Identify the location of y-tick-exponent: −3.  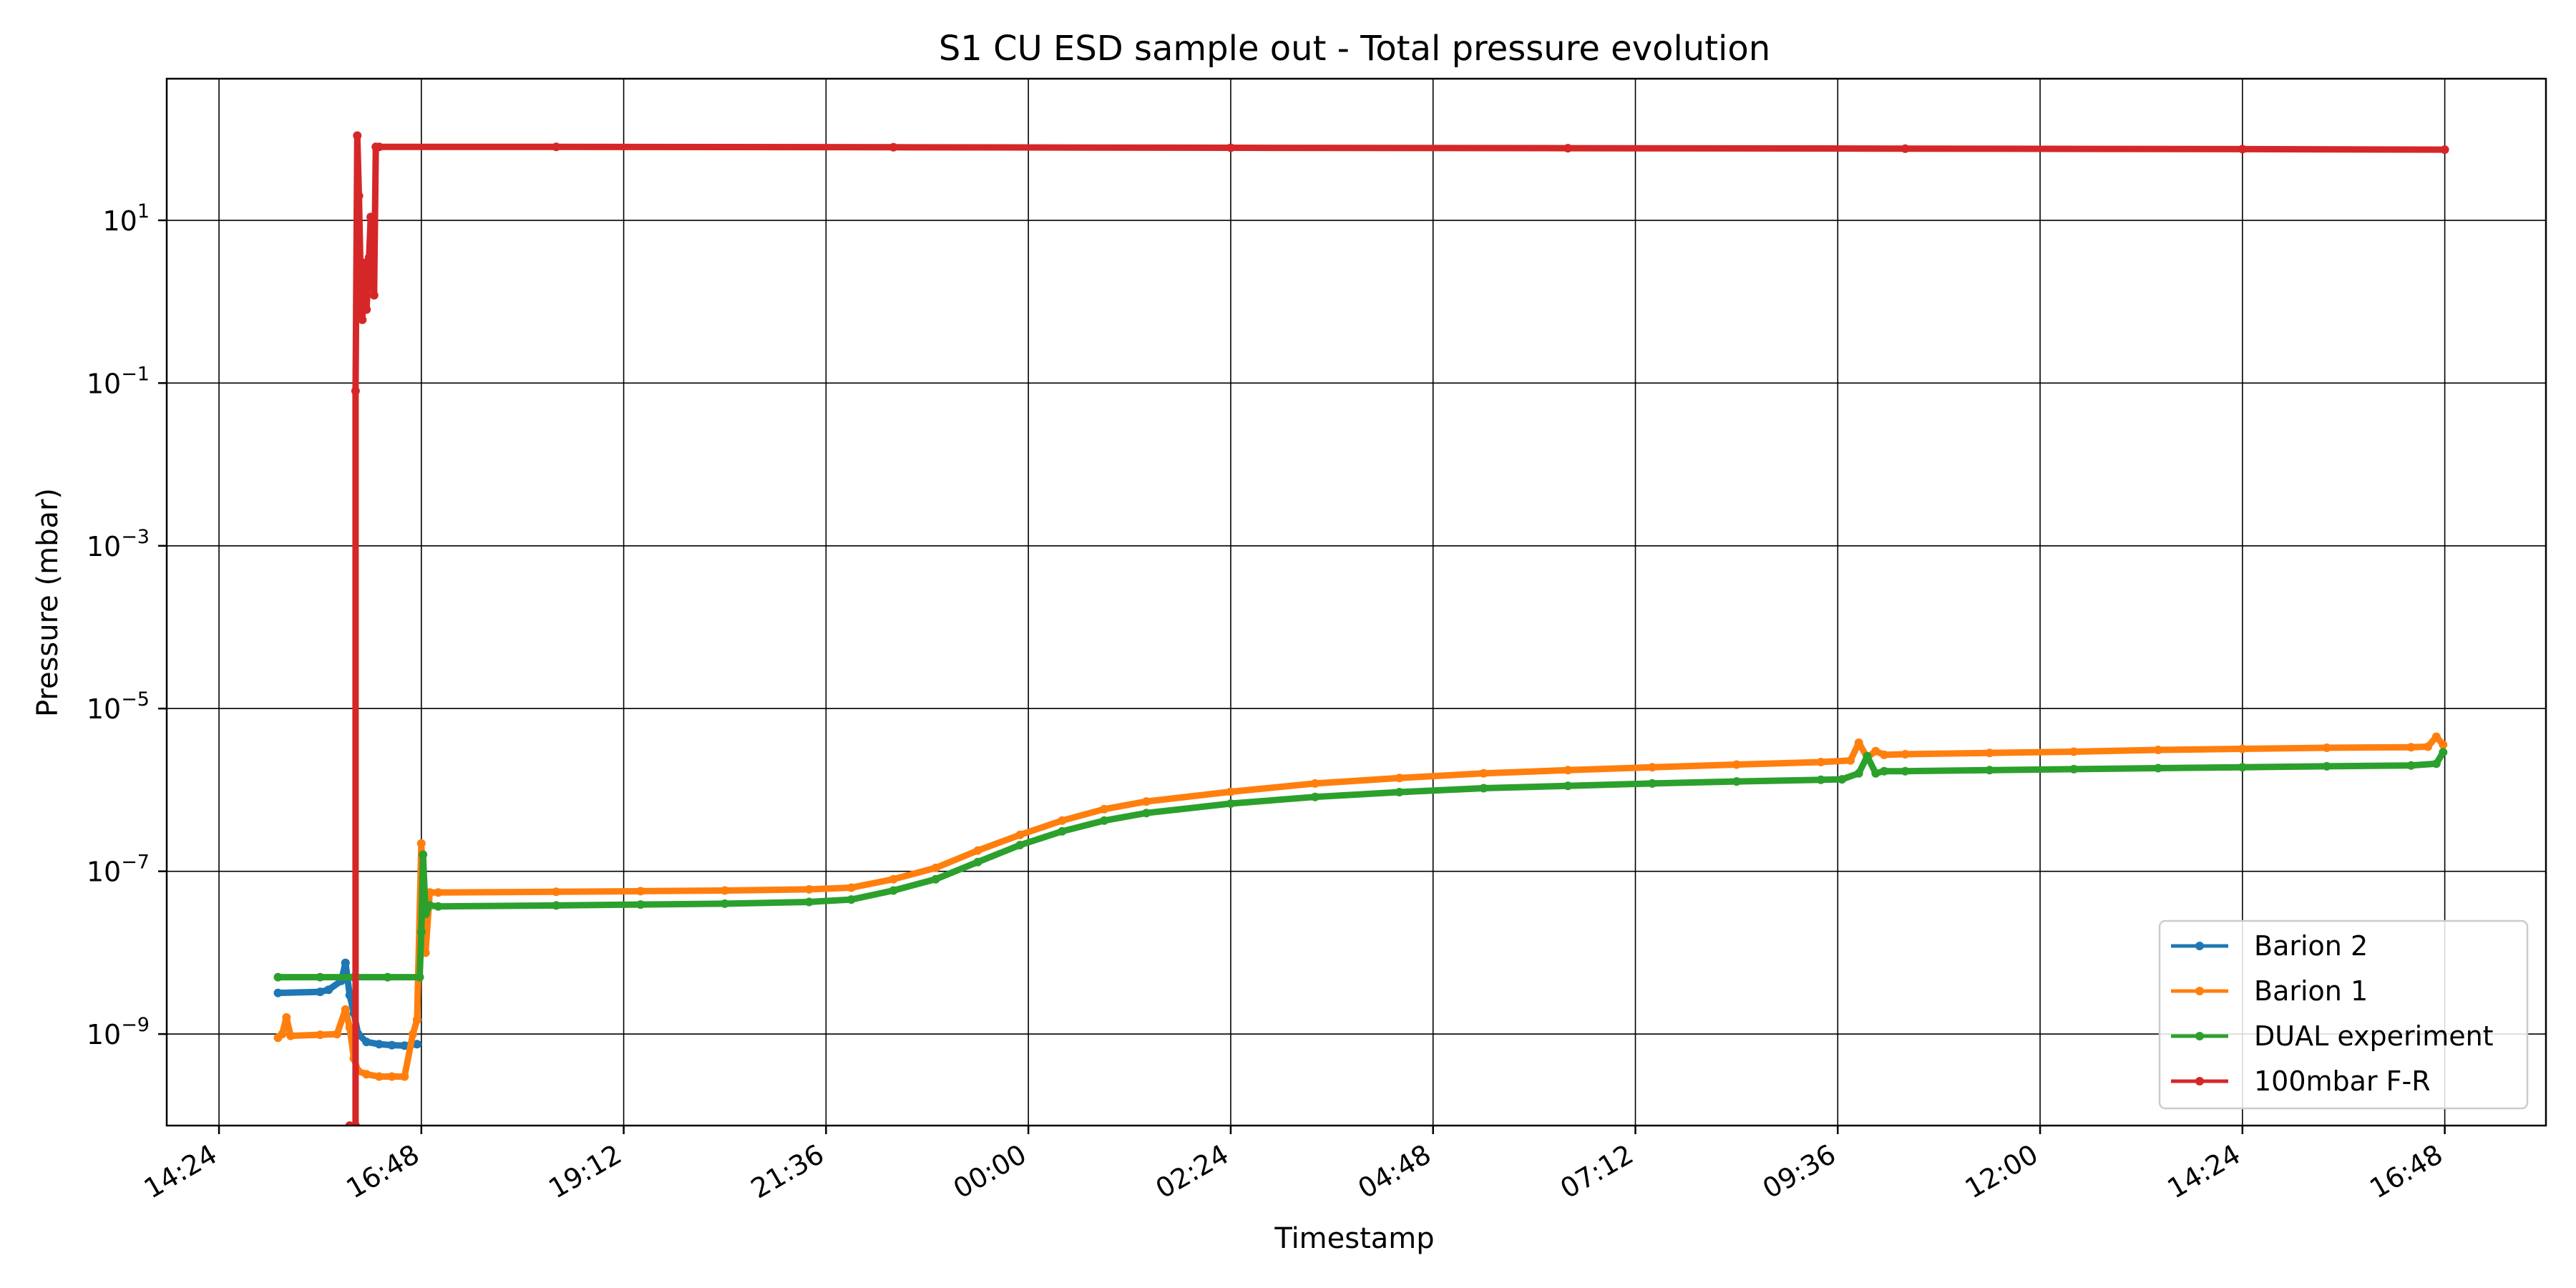
(135, 537).